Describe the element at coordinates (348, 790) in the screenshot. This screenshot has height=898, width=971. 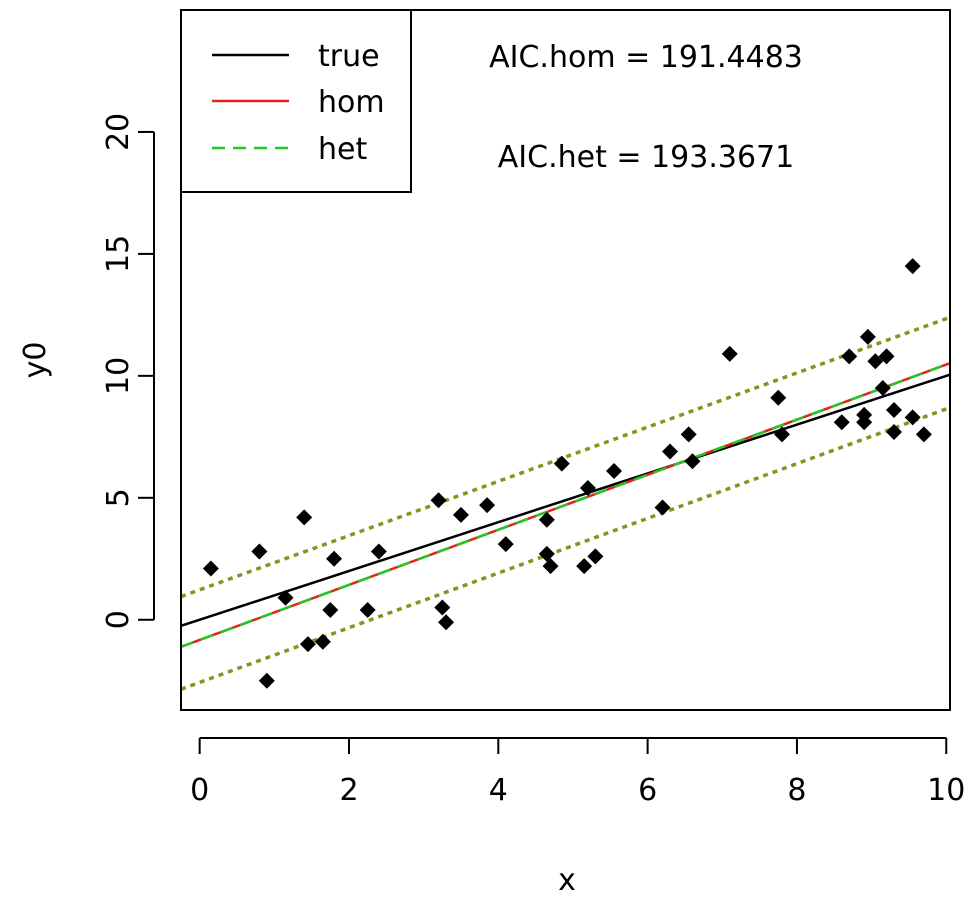
I see `x-tick-label: 2` at that location.